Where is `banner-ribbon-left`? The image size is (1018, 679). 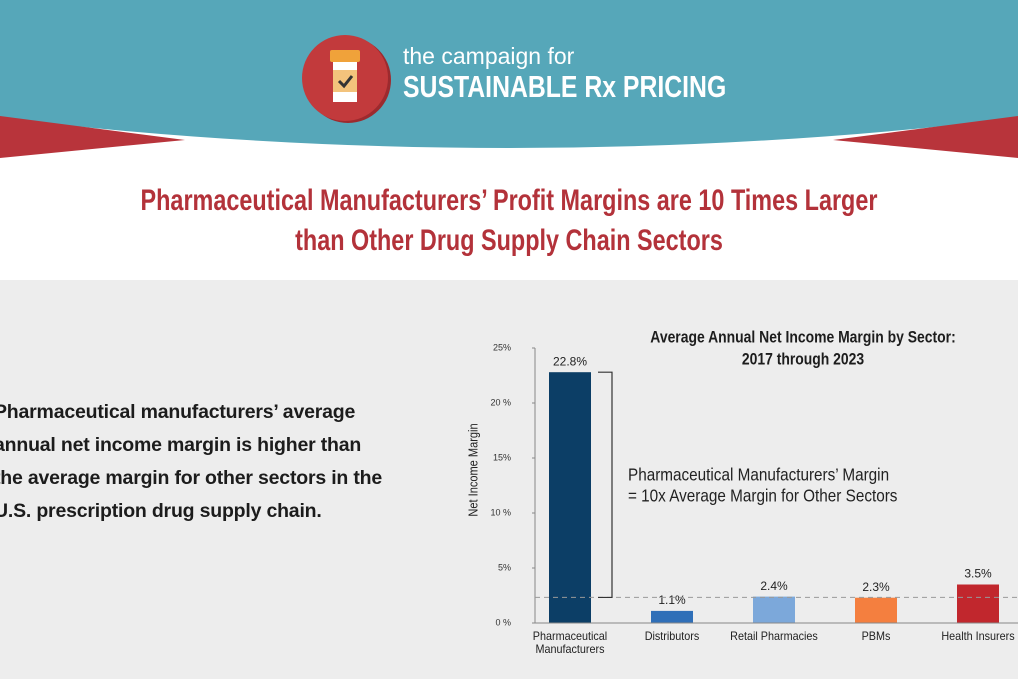 banner-ribbon-left is located at coordinates (92, 137).